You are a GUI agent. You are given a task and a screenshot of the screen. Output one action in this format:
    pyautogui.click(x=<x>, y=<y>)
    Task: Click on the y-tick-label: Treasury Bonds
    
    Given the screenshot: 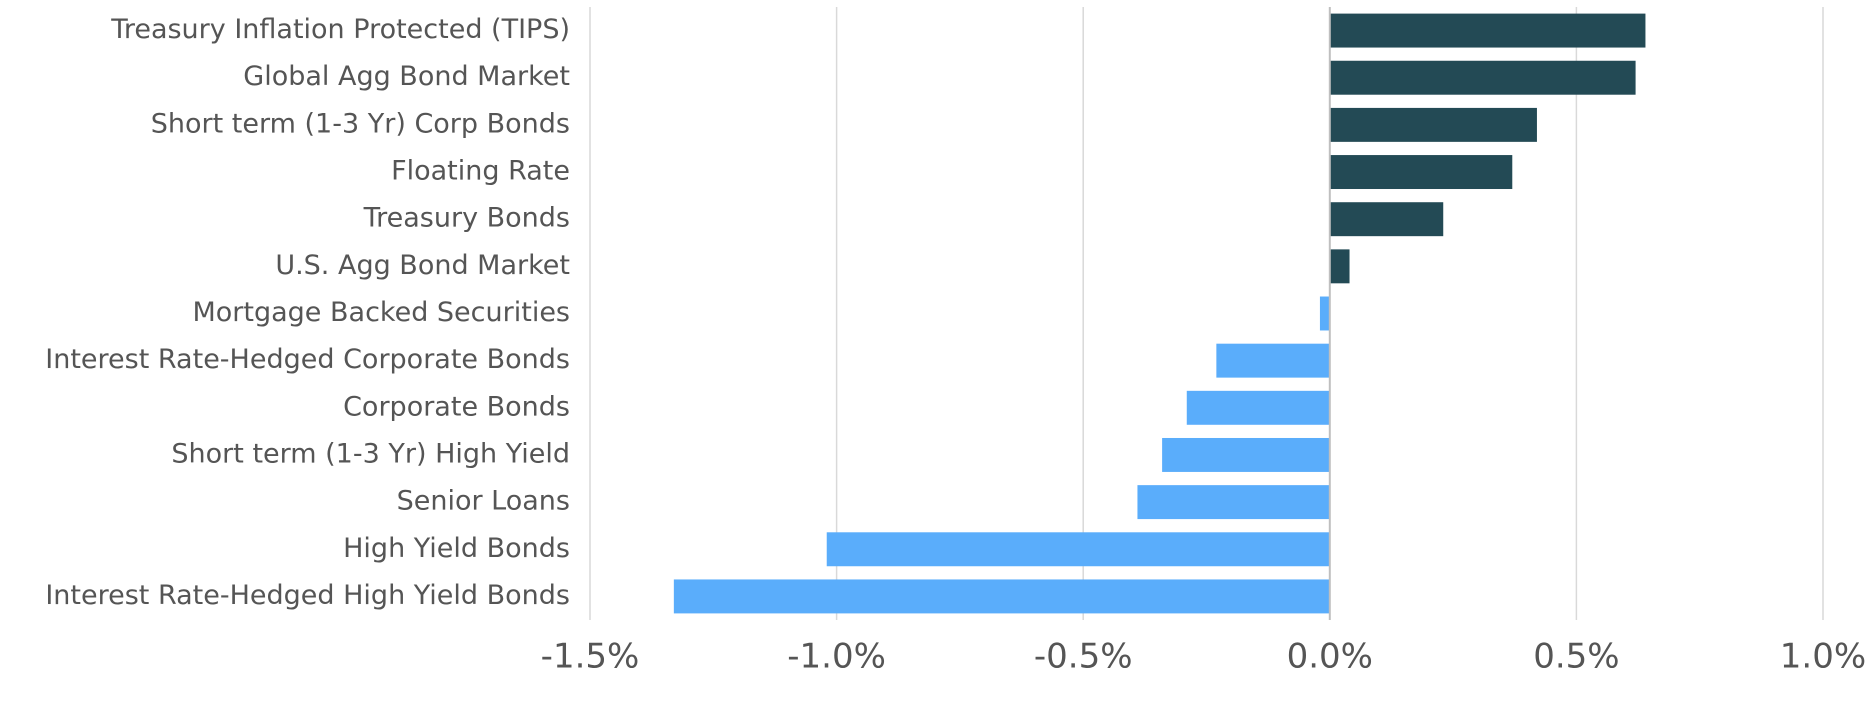 What is the action you would take?
    pyautogui.click(x=466, y=218)
    